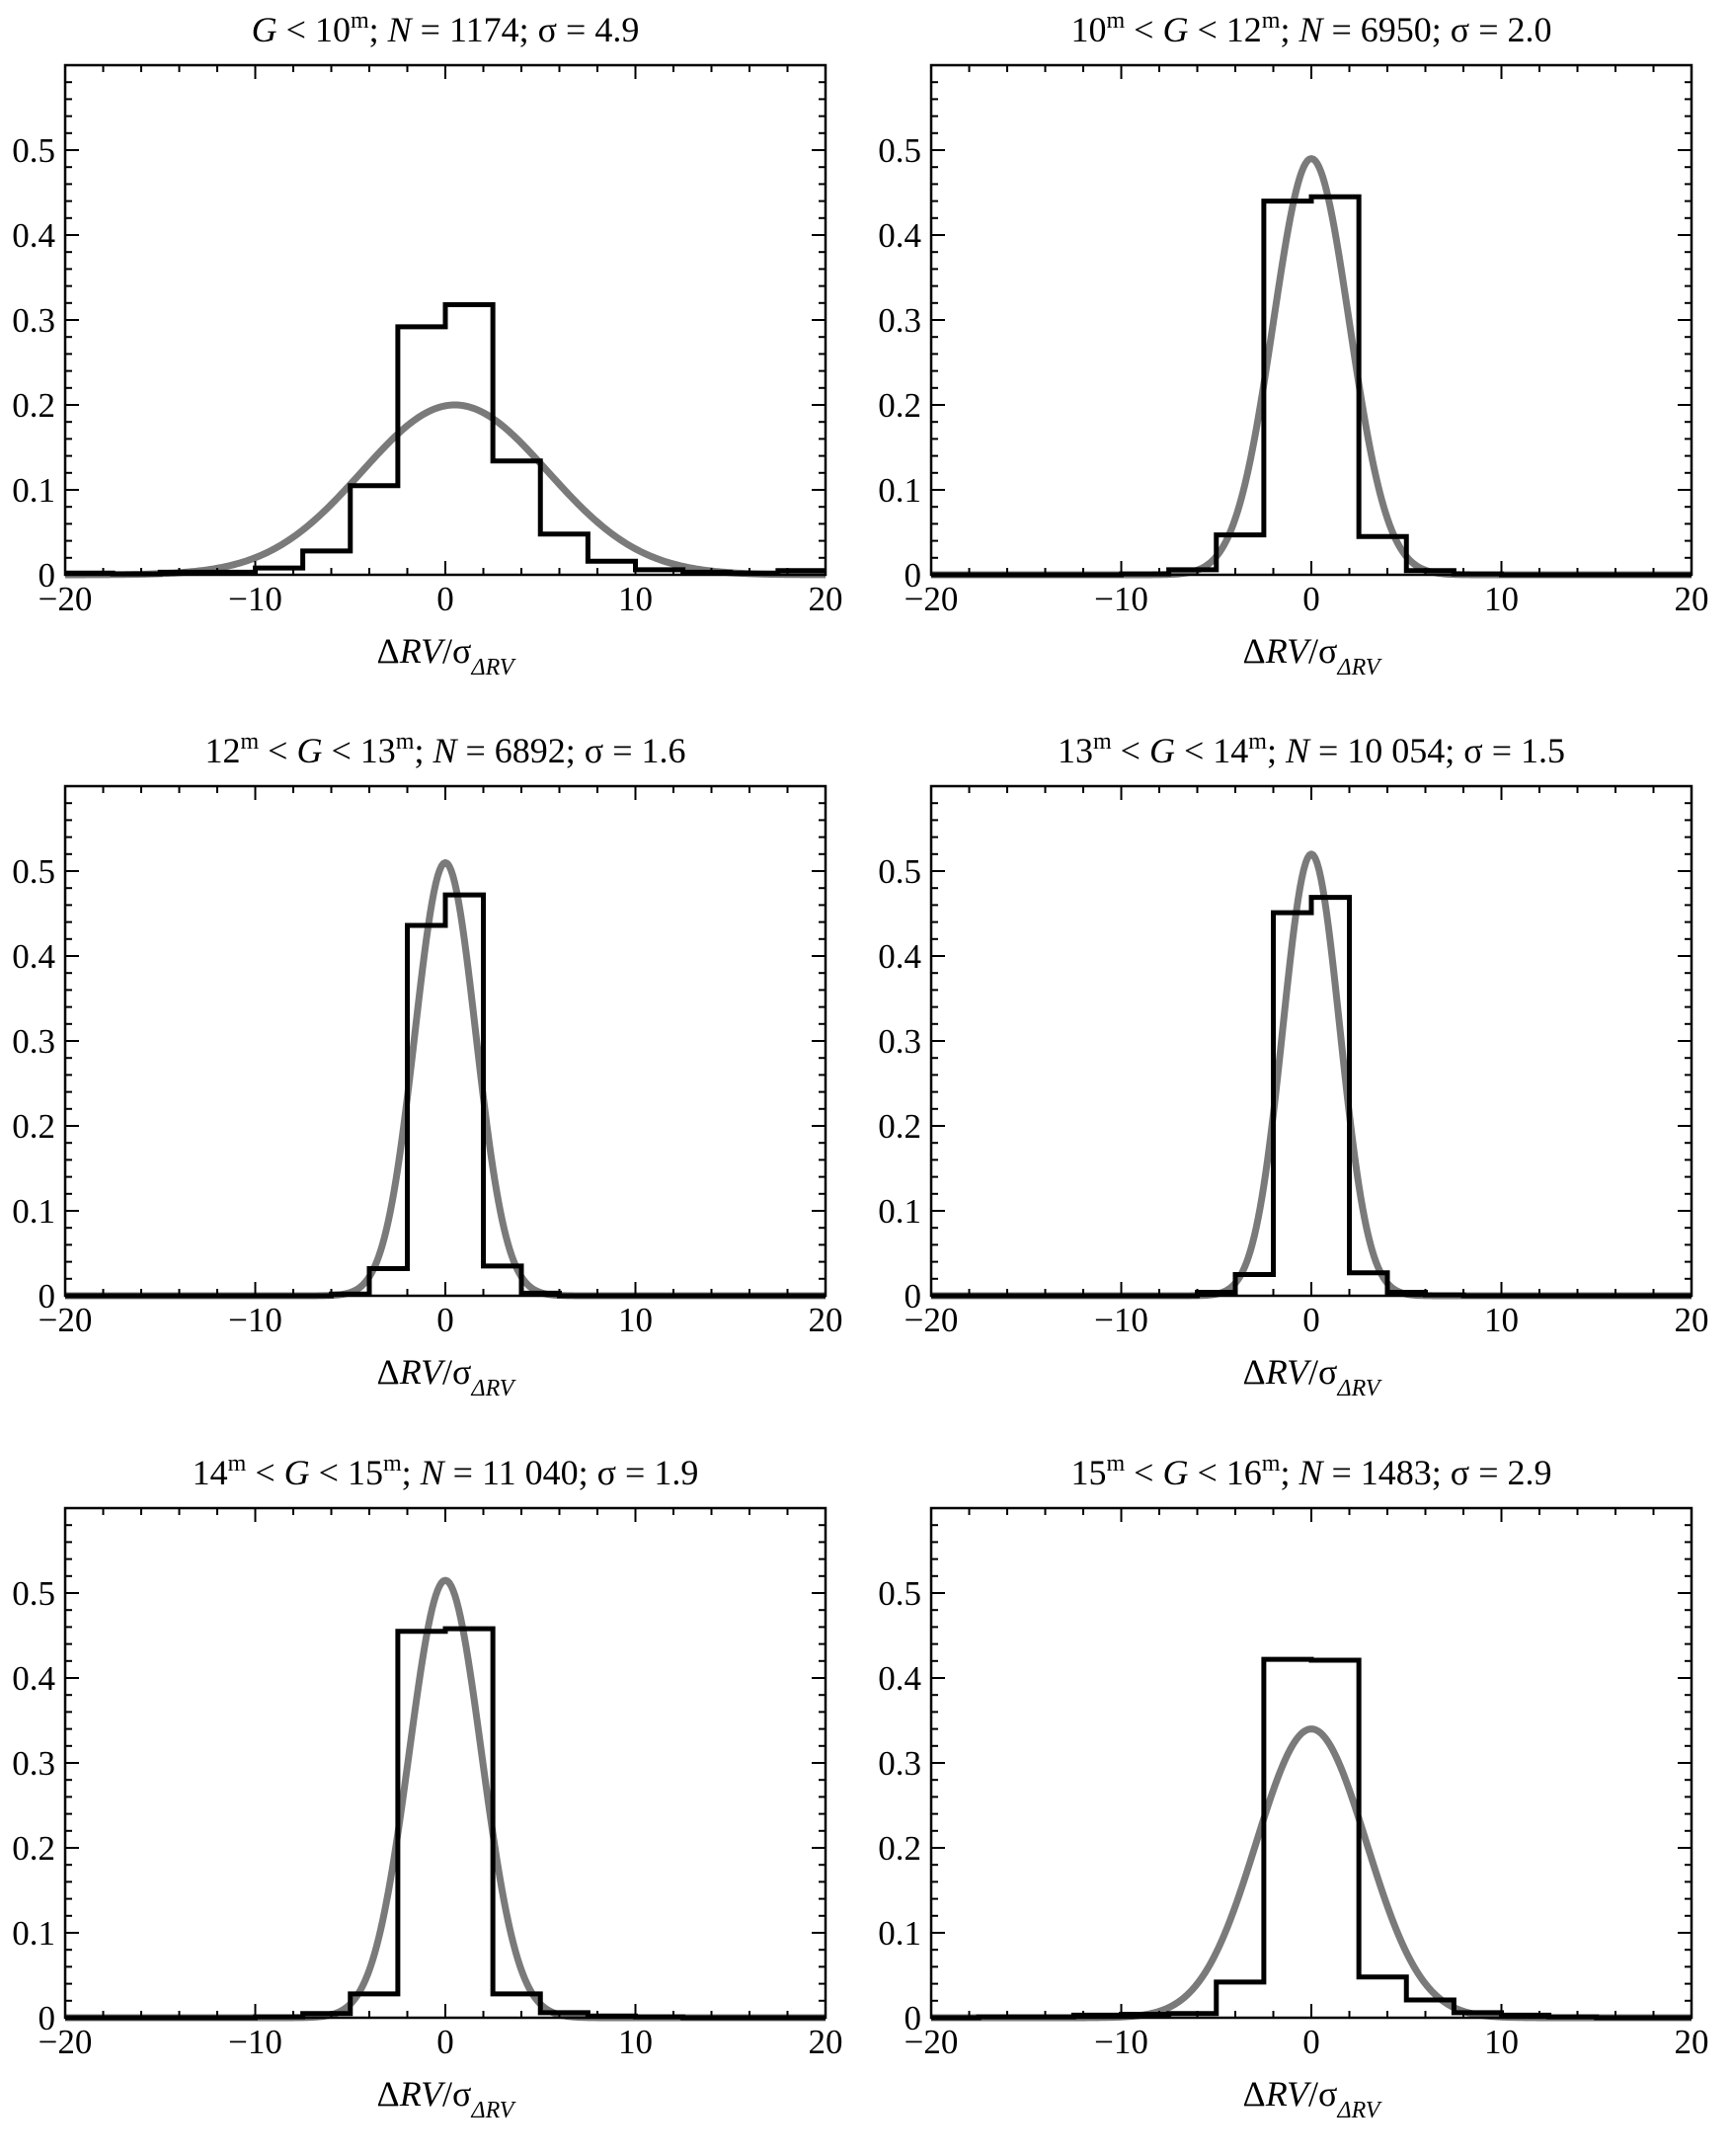 The height and width of the screenshot is (2156, 1732). I want to click on panel-title: 15m < G < 16m; N = 1483; σ = 2.9, so click(1311, 1472).